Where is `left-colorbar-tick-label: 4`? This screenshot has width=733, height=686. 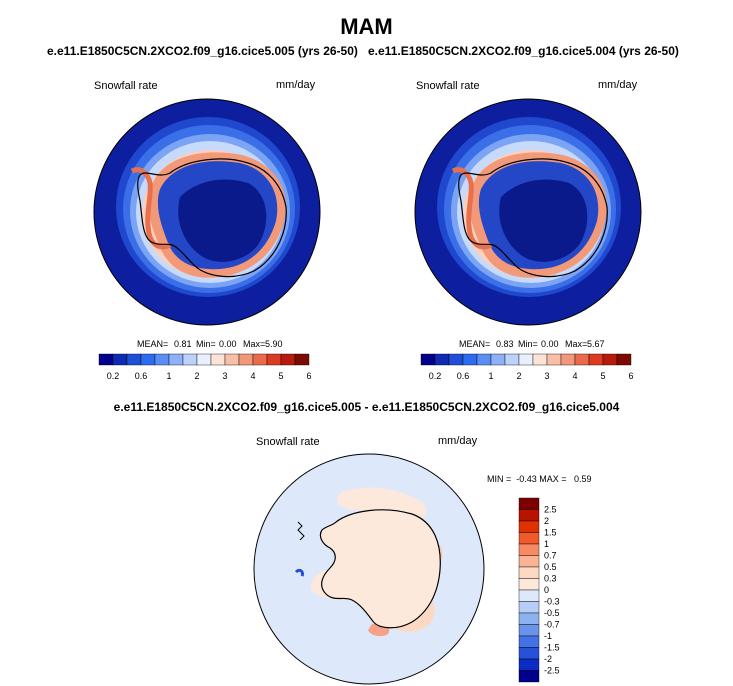
left-colorbar-tick-label: 4 is located at coordinates (252, 376).